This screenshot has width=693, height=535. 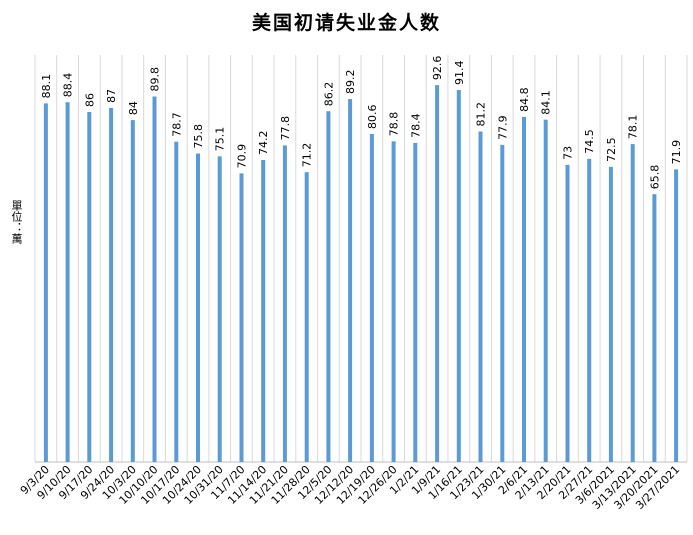 I want to click on data-label-20: 81.2, so click(x=481, y=114).